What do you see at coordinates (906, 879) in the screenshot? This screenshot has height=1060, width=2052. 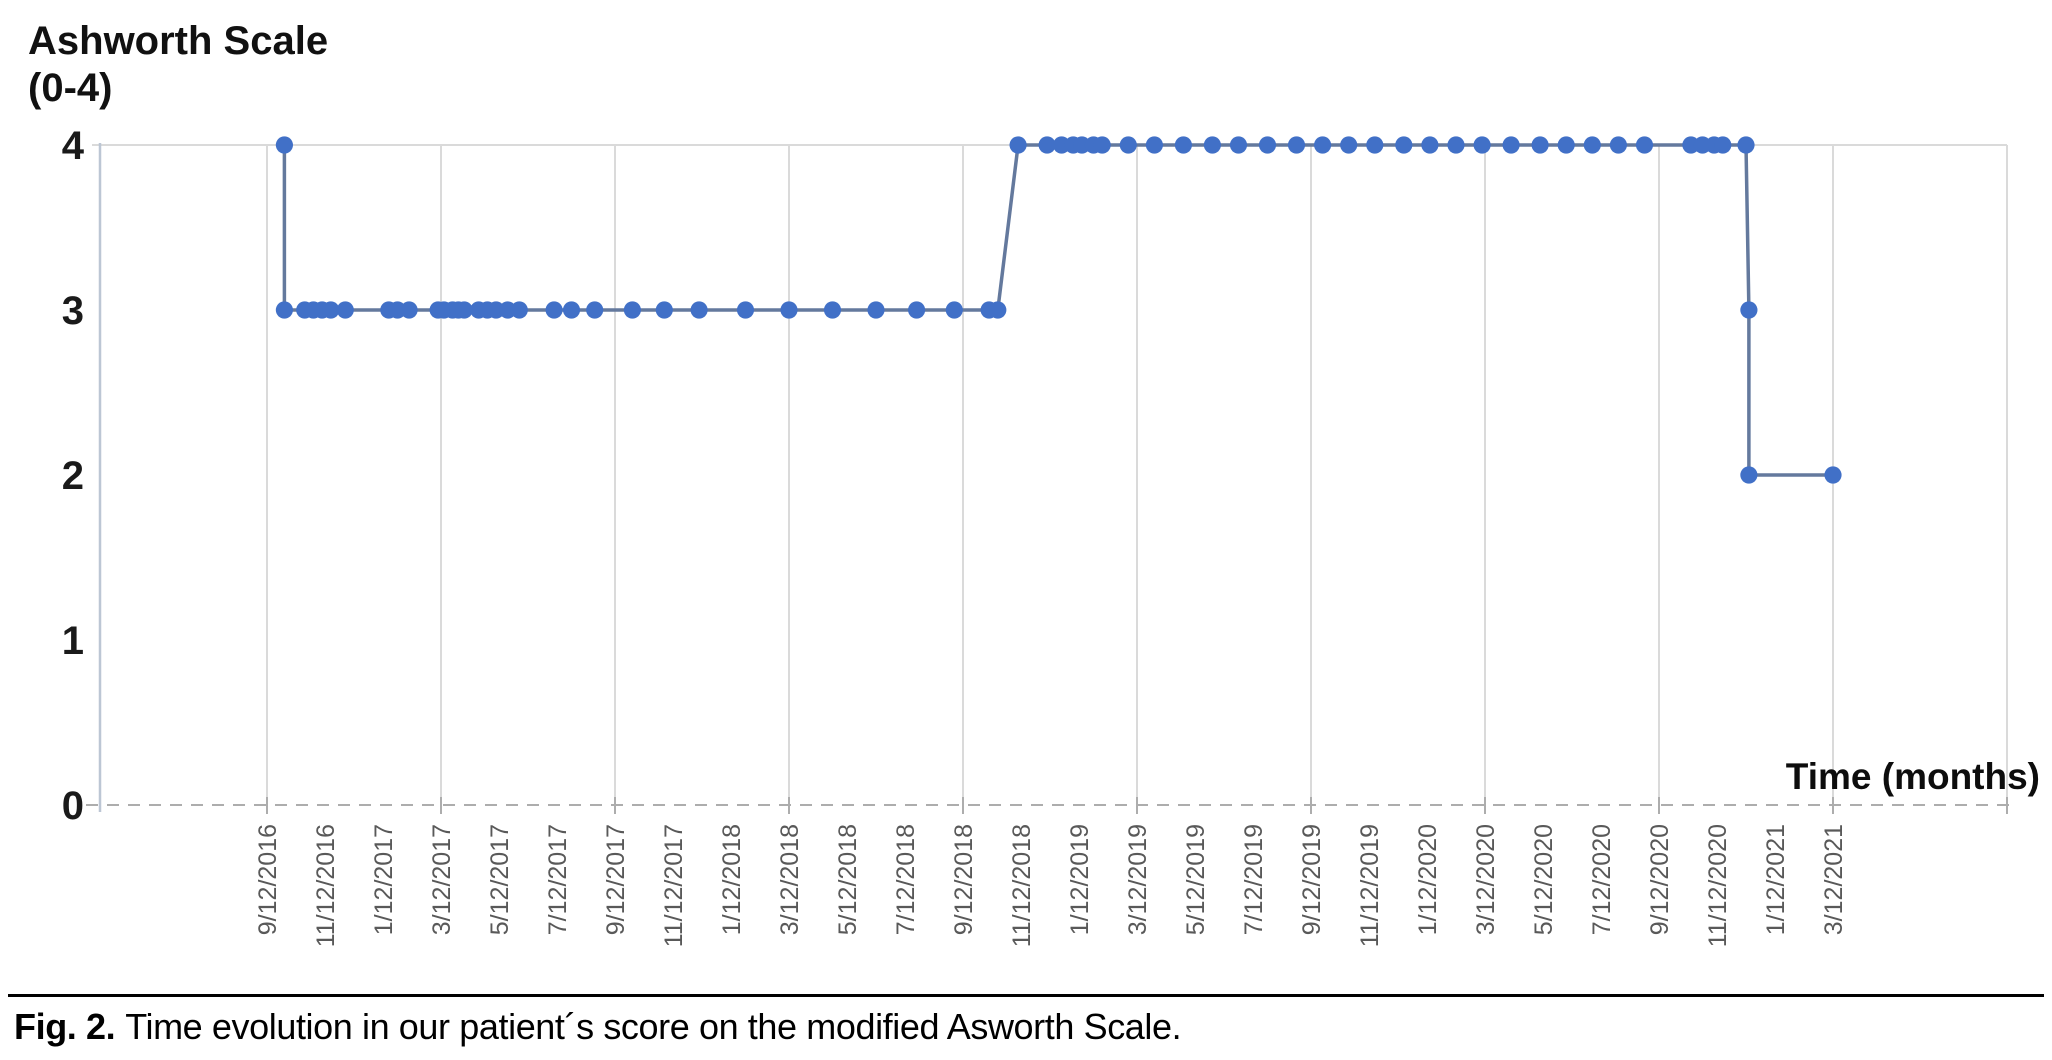 I see `x-tick-label: 7/12/2018` at bounding box center [906, 879].